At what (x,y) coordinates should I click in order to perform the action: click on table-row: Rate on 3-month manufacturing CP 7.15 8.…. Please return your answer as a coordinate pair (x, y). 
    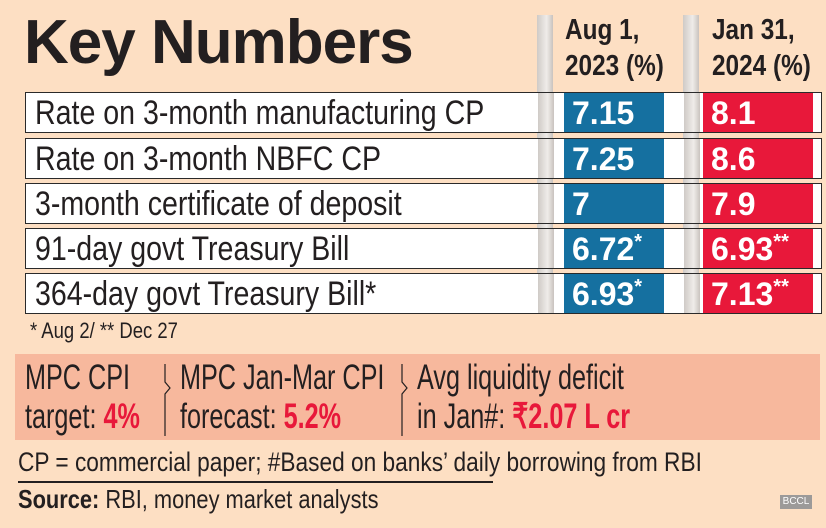
    Looking at the image, I should click on (423, 112).